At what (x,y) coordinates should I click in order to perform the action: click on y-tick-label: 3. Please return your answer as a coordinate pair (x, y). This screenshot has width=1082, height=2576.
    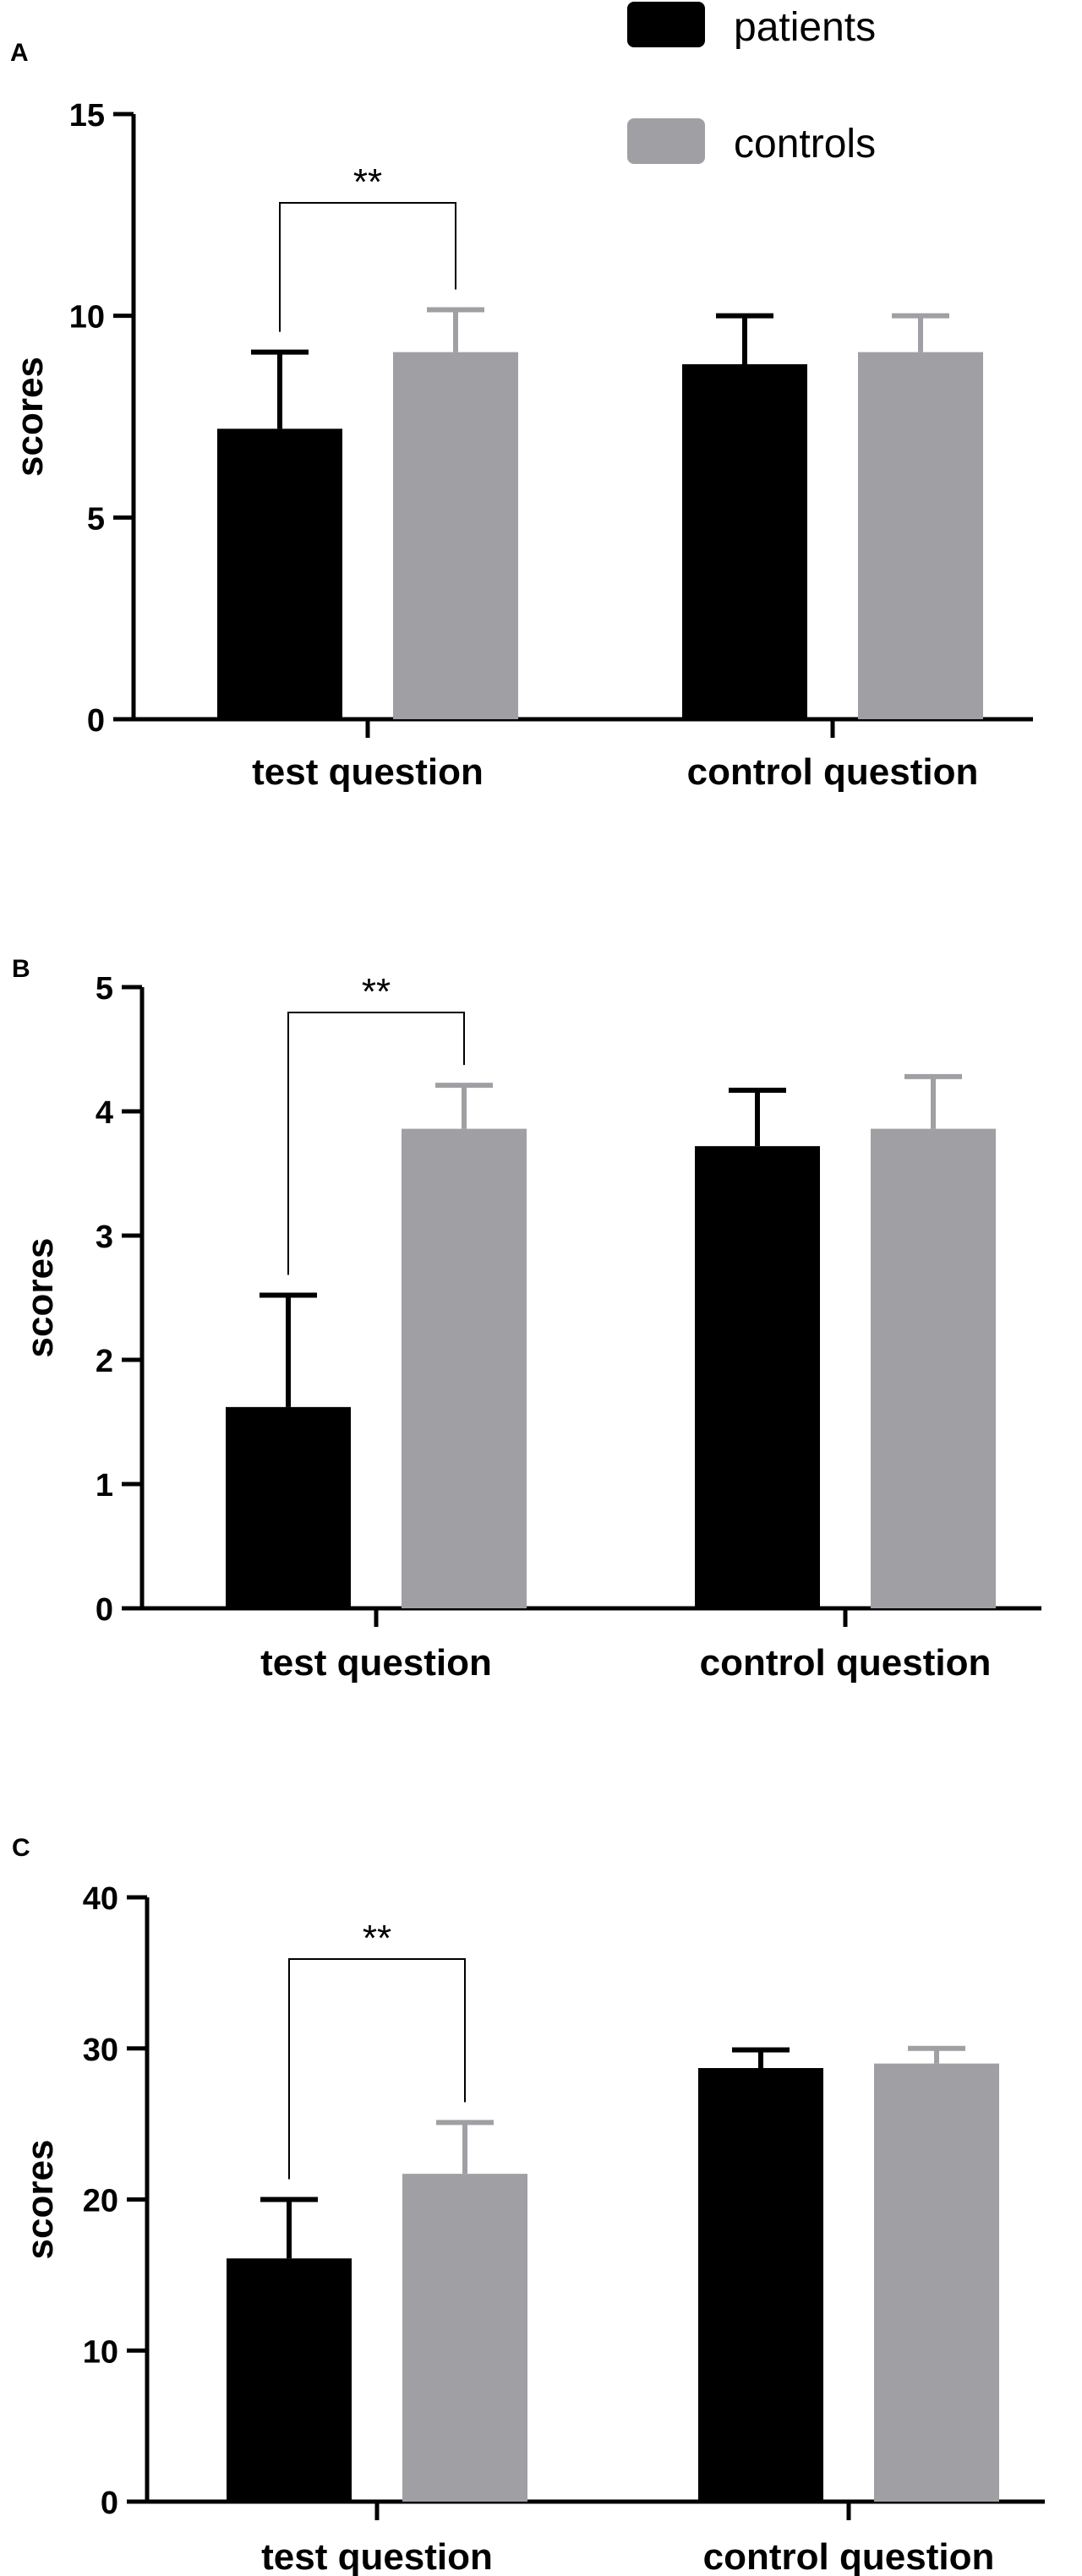
    Looking at the image, I should click on (105, 1237).